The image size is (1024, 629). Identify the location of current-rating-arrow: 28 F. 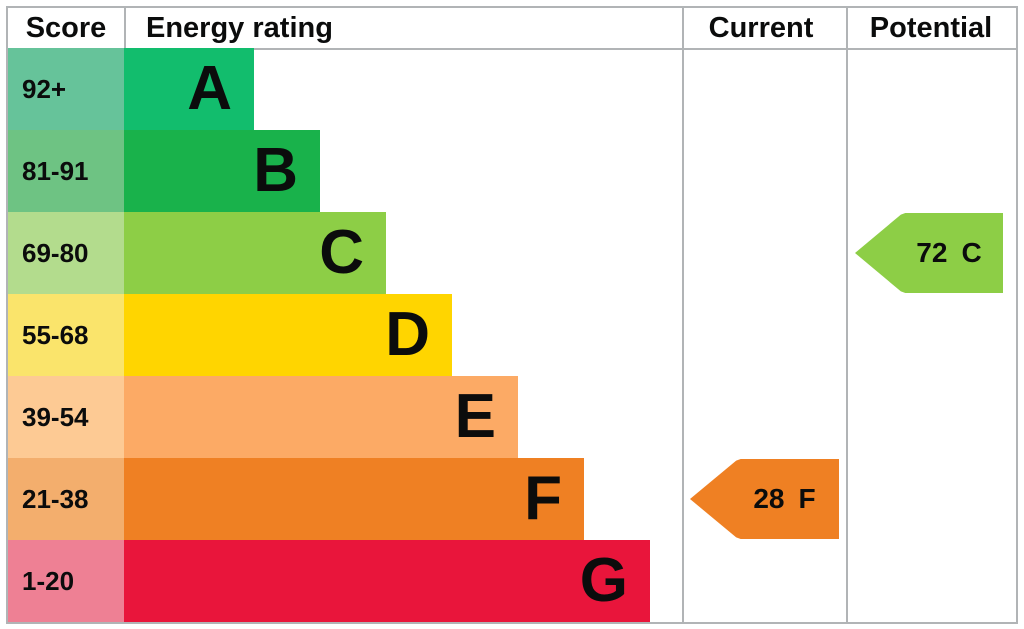
(764, 499).